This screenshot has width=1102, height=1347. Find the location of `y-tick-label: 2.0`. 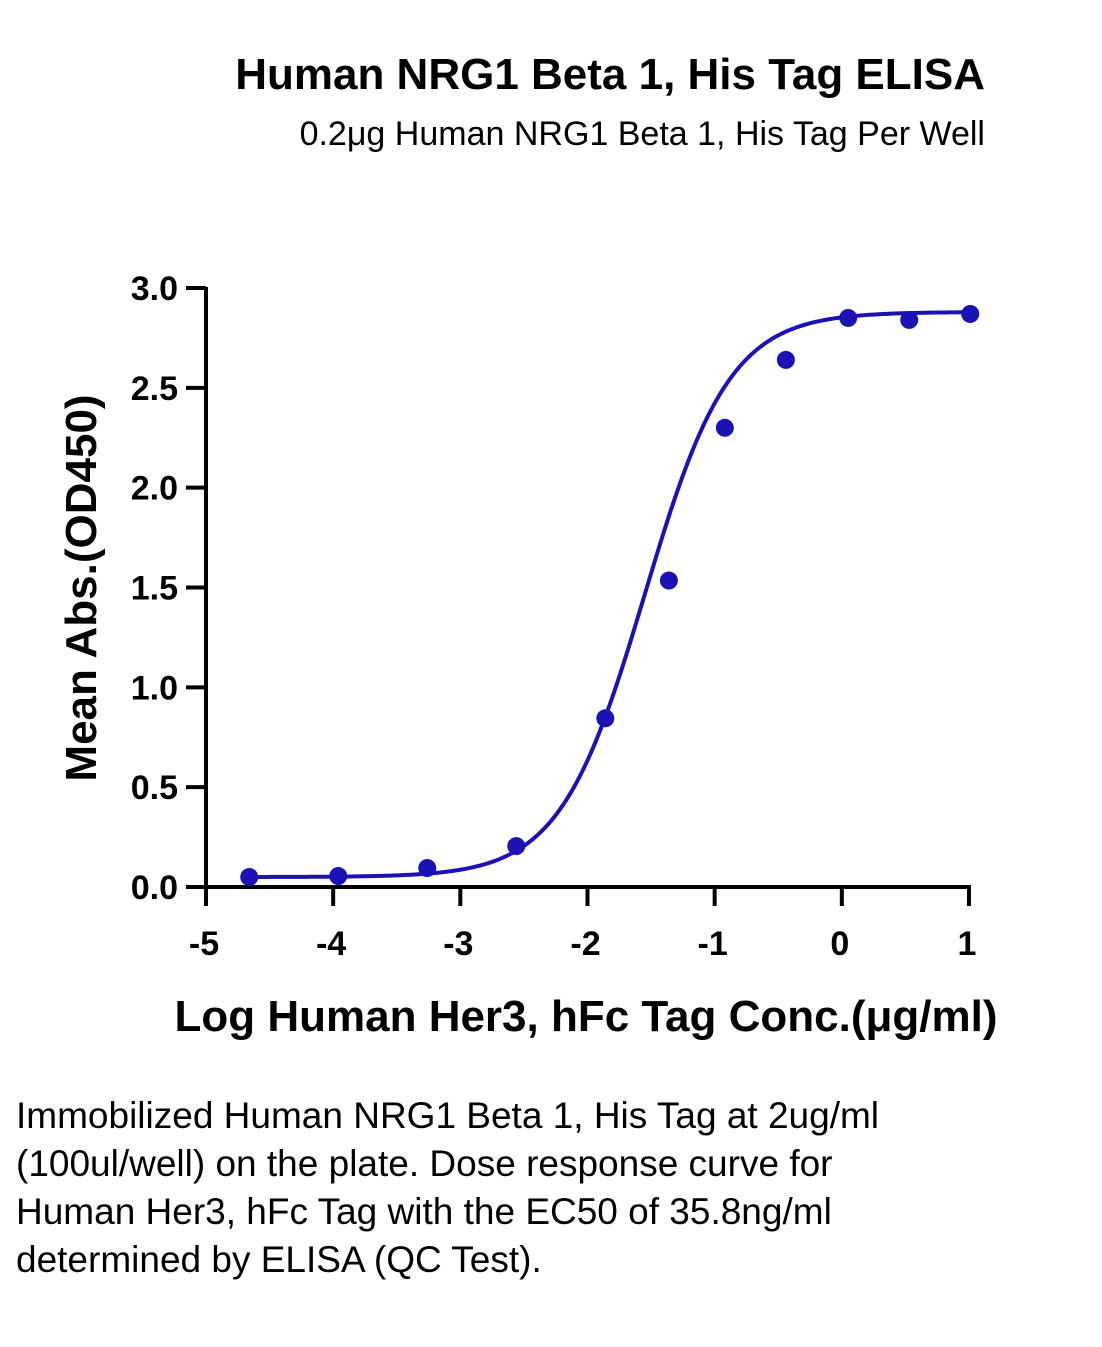

y-tick-label: 2.0 is located at coordinates (154, 489).